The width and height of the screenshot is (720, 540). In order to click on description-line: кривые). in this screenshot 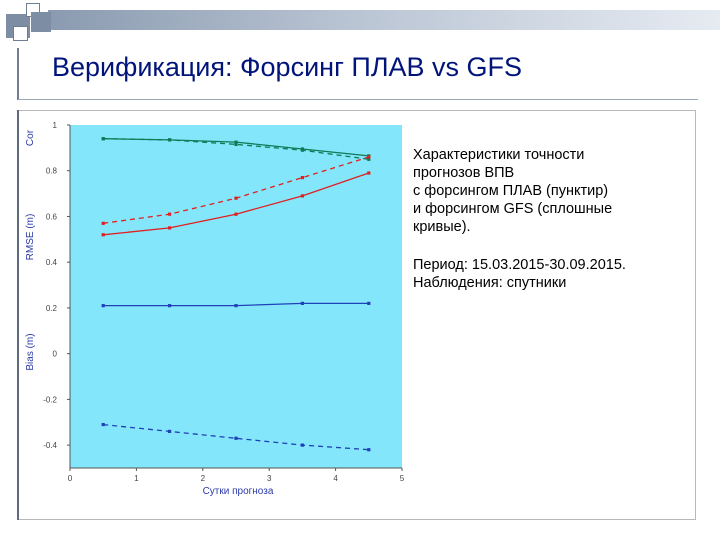, I will do `click(442, 227)`.